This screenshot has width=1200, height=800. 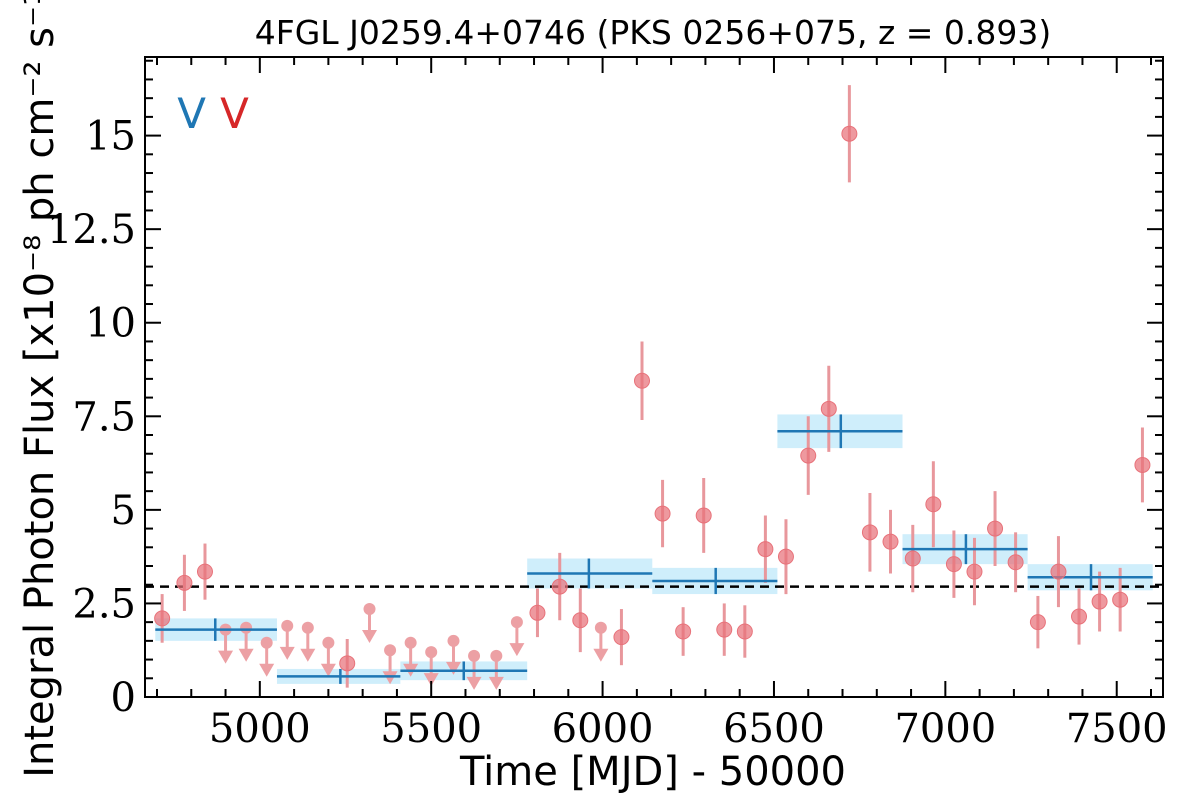 What do you see at coordinates (91, 230) in the screenshot?
I see `y-tick-label: 12.5` at bounding box center [91, 230].